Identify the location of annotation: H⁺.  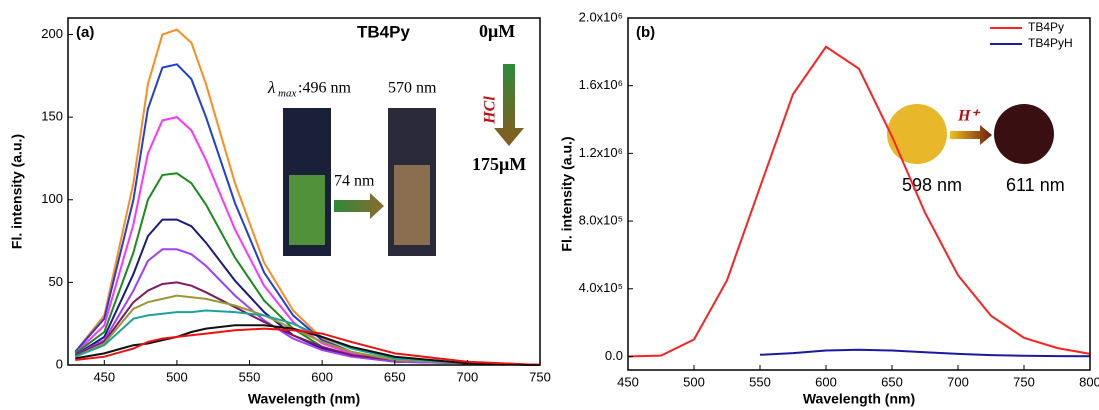
(968, 116).